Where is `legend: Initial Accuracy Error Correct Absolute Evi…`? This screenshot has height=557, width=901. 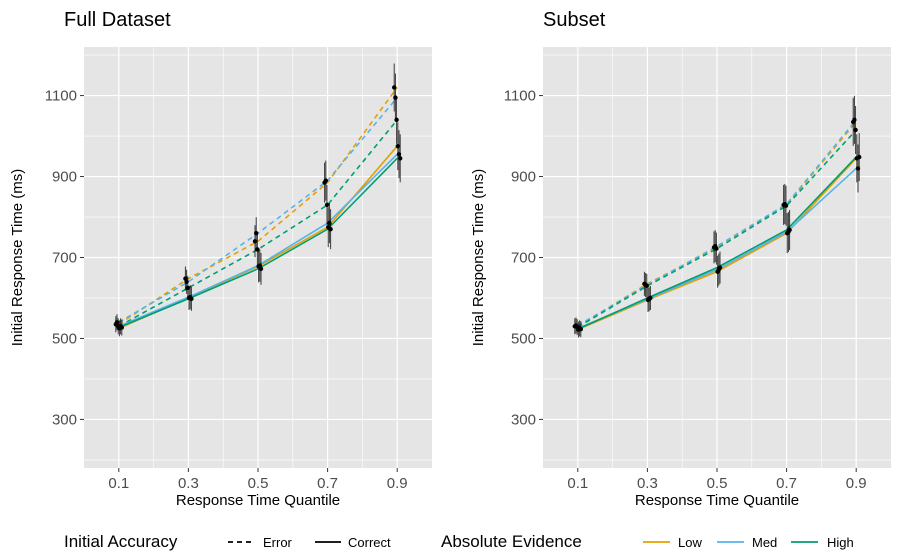 legend: Initial Accuracy Error Correct Absolute Evi… is located at coordinates (459, 541).